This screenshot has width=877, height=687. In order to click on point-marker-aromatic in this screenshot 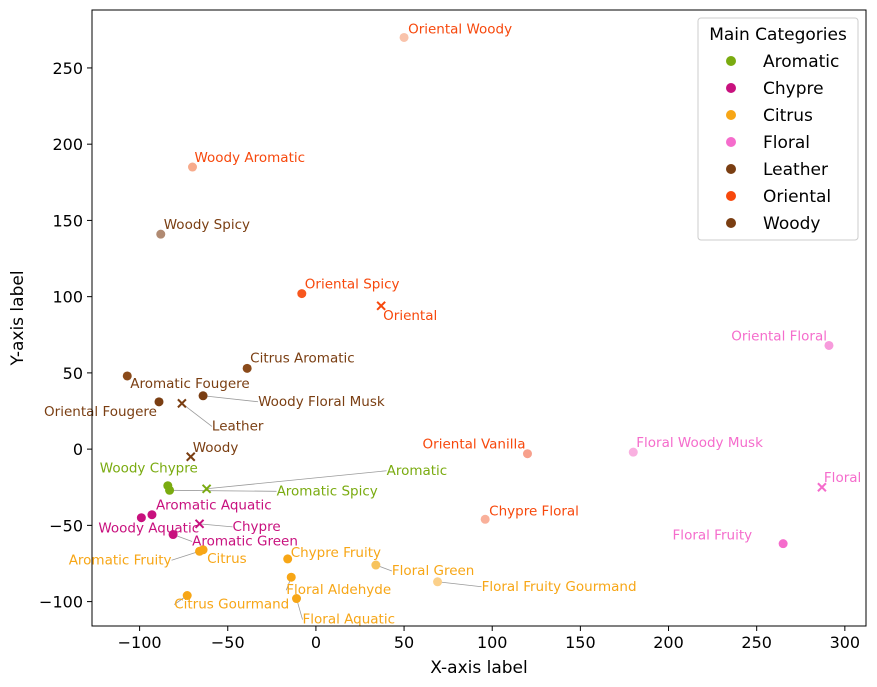, I will do `click(206, 489)`.